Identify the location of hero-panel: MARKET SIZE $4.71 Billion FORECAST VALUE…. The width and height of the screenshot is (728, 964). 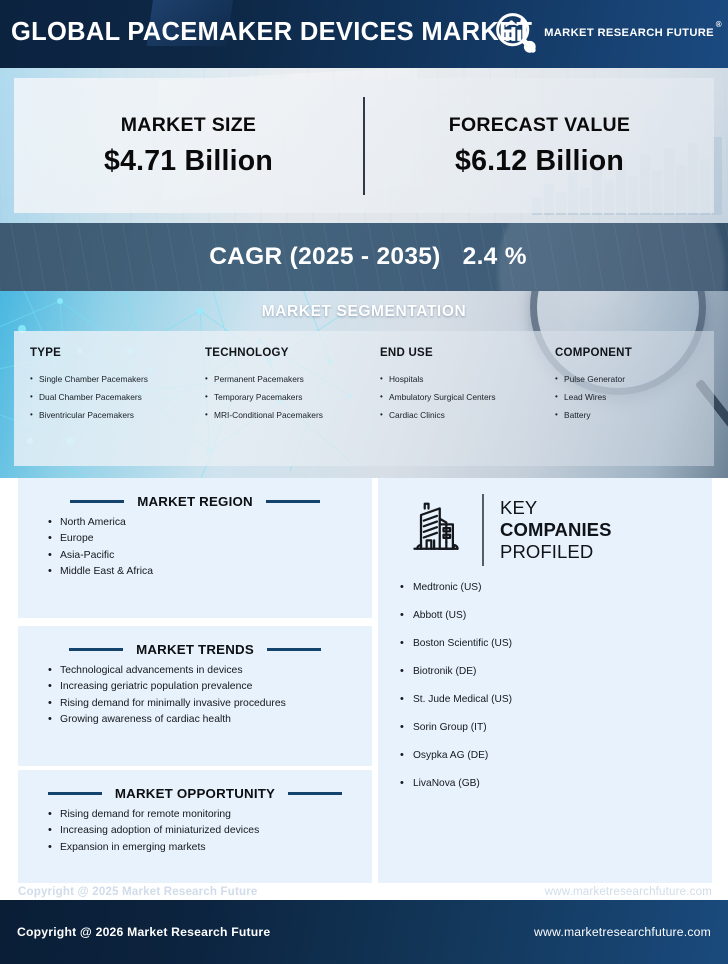
(364, 145).